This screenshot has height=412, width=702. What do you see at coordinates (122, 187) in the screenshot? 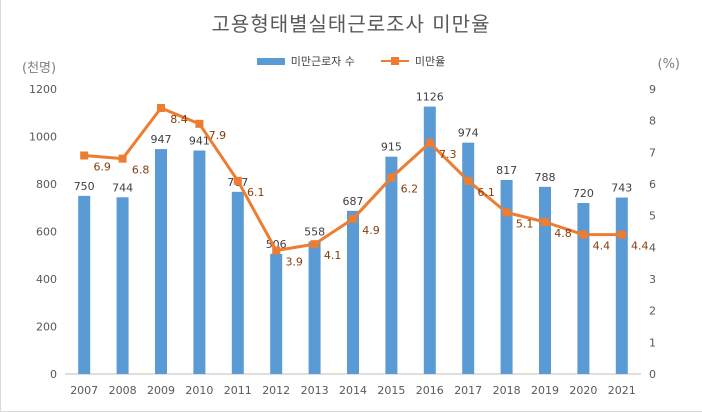
I see `bar-data-label: 744` at bounding box center [122, 187].